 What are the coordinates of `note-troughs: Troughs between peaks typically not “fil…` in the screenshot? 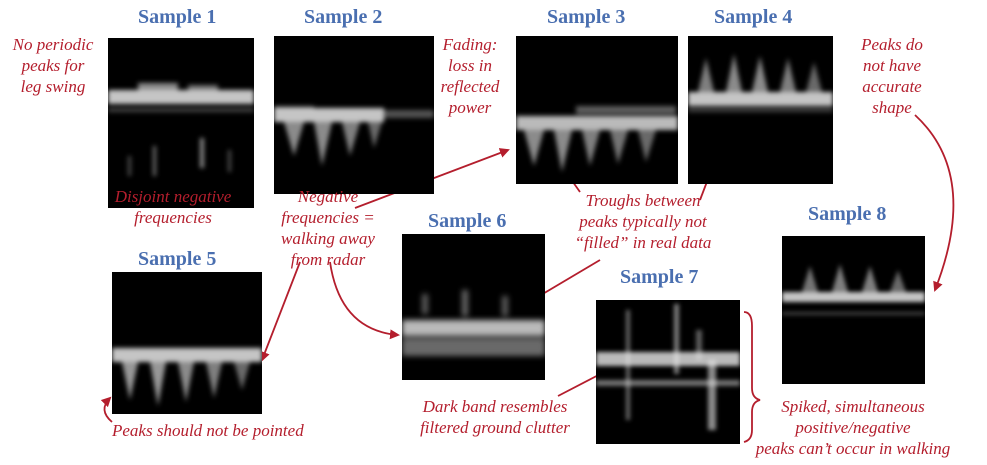 It's located at (643, 221).